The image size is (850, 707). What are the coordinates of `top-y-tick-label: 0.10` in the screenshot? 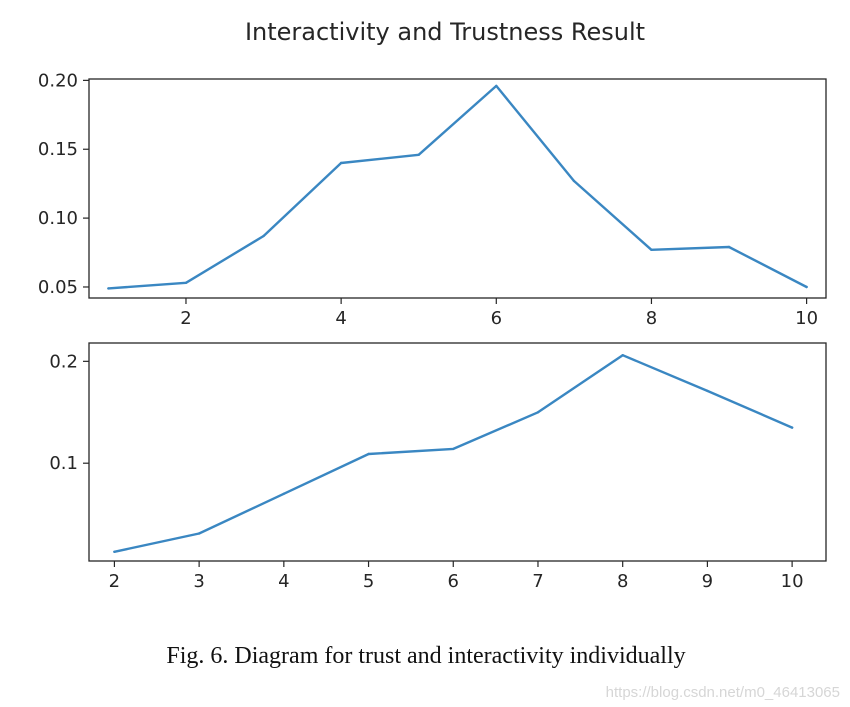 It's located at (58, 218).